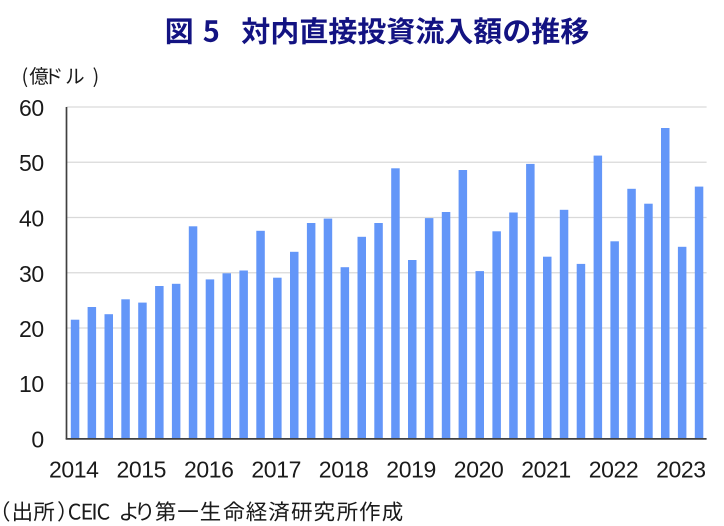 This screenshot has width=724, height=526. Describe the element at coordinates (37, 440) in the screenshot. I see `svg-text: 0` at that location.